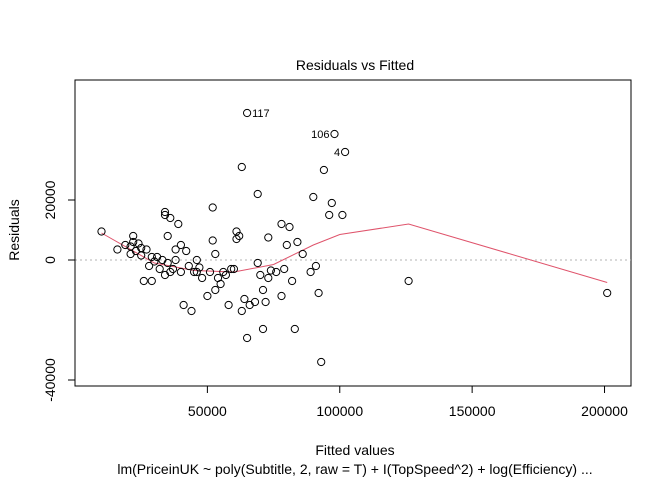  What do you see at coordinates (59, 291) in the screenshot?
I see `y-axis: -40000 0 20000` at bounding box center [59, 291].